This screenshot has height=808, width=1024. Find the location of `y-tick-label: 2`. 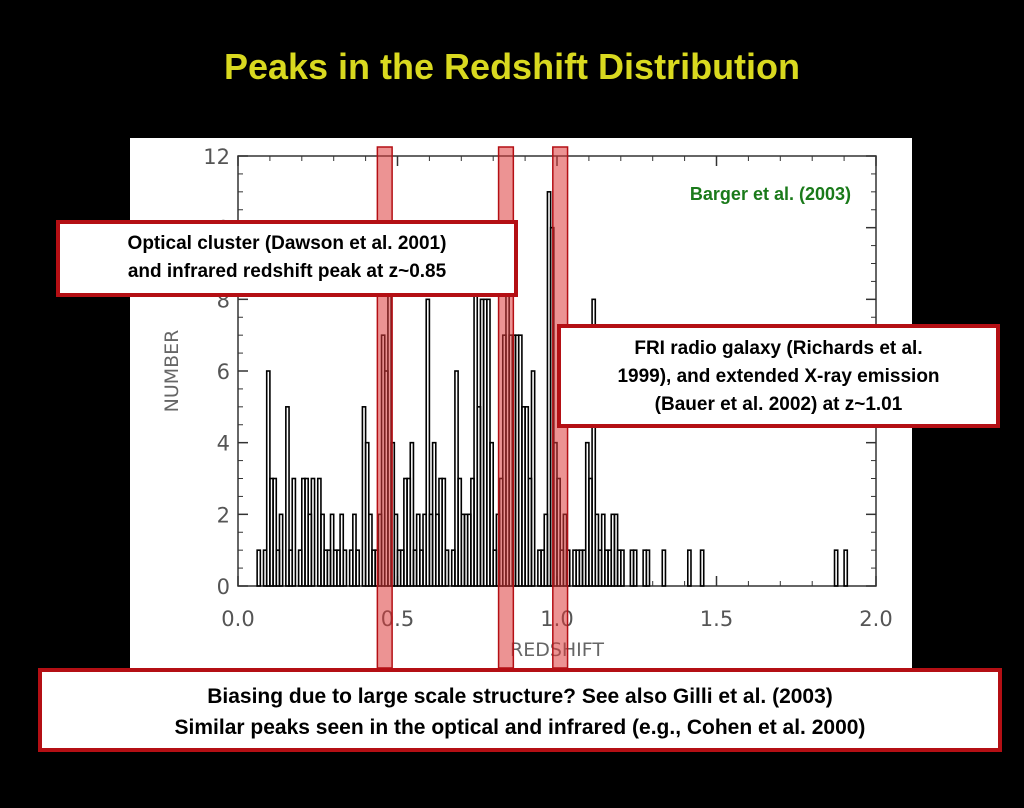

y-tick-label: 2 is located at coordinates (223, 515).